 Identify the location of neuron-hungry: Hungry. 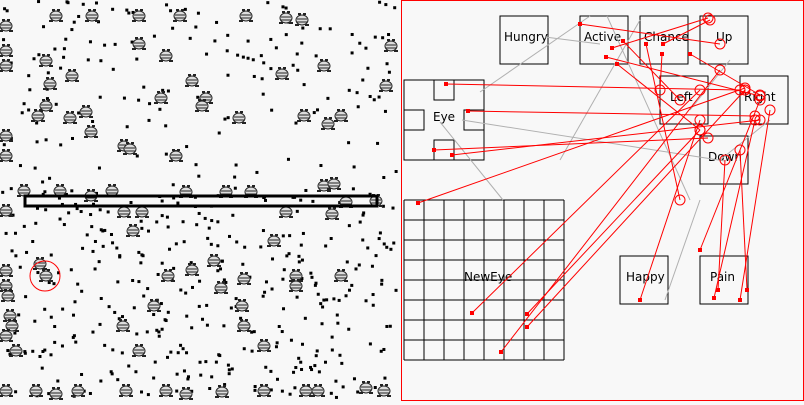
(524, 40).